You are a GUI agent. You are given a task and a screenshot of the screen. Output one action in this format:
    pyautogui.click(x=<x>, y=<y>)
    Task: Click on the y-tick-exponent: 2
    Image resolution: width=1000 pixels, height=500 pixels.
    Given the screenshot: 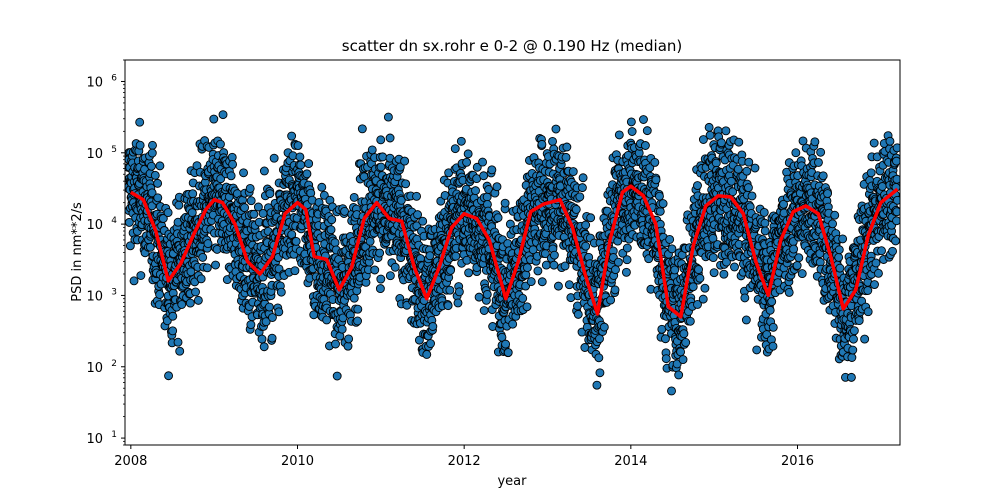 What is the action you would take?
    pyautogui.click(x=114, y=364)
    